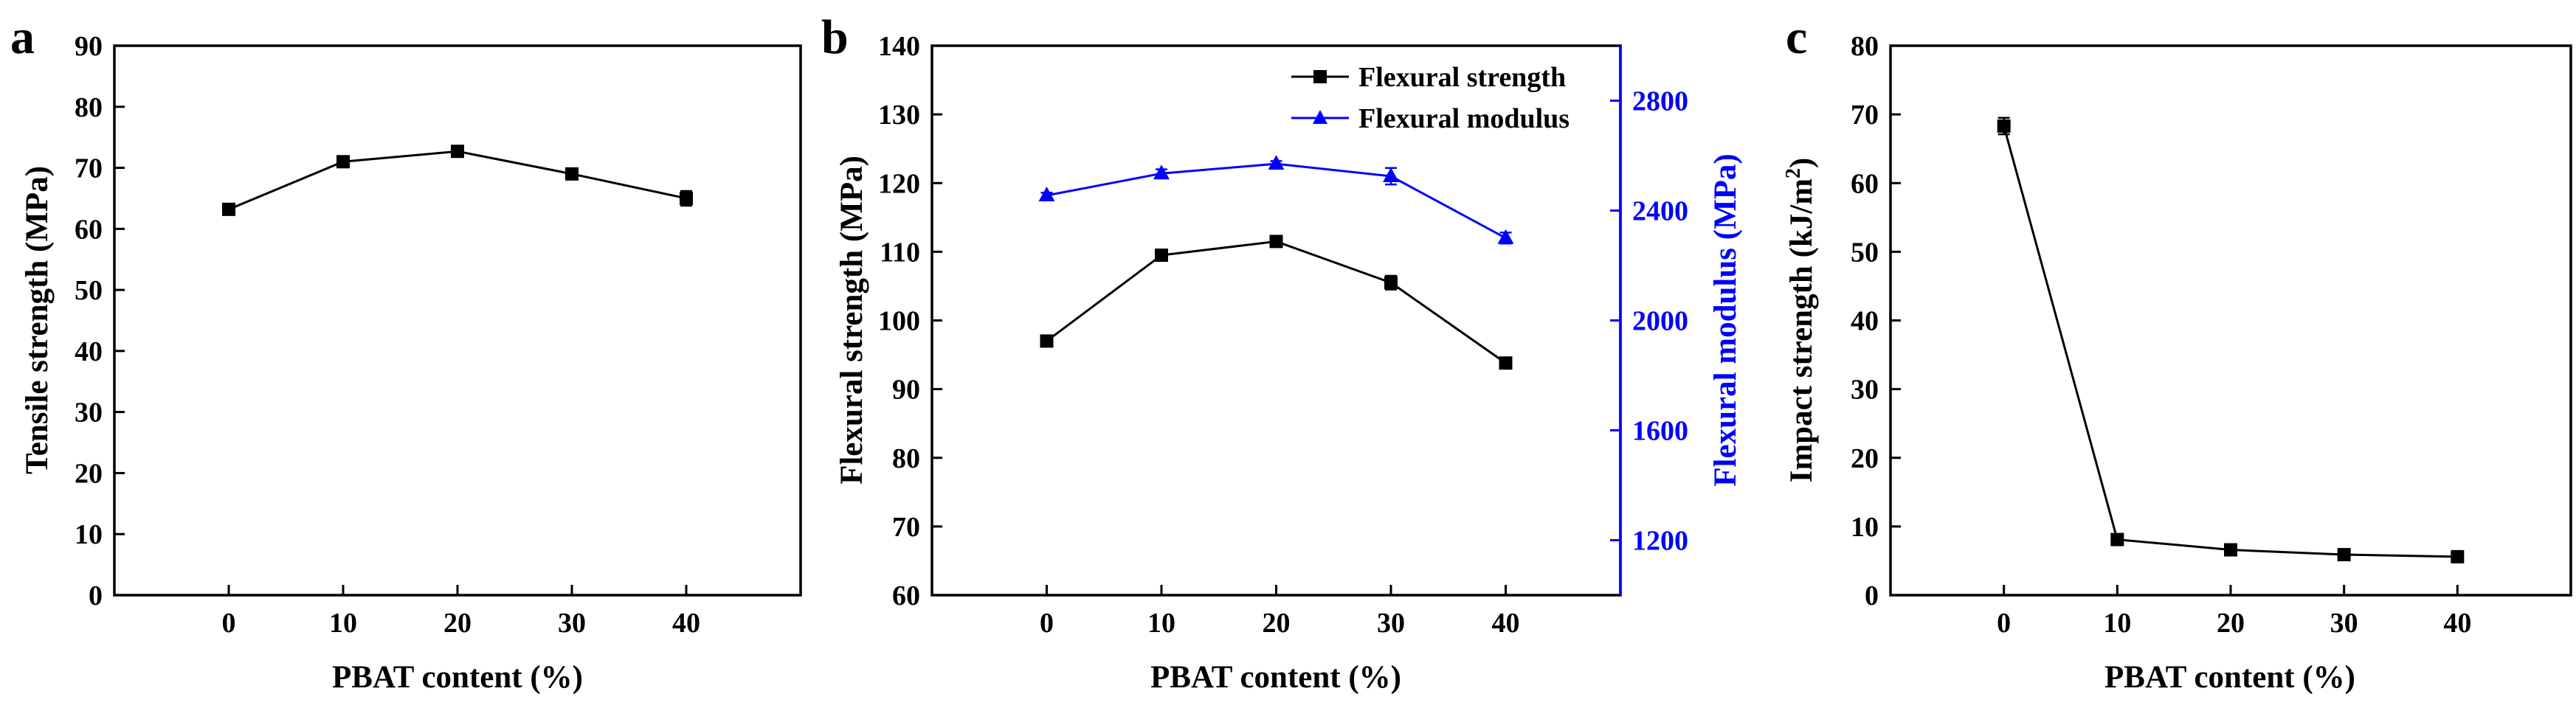 This screenshot has height=708, width=2576. Describe the element at coordinates (1276, 201) in the screenshot. I see `series-line-flexural-modulus` at that location.